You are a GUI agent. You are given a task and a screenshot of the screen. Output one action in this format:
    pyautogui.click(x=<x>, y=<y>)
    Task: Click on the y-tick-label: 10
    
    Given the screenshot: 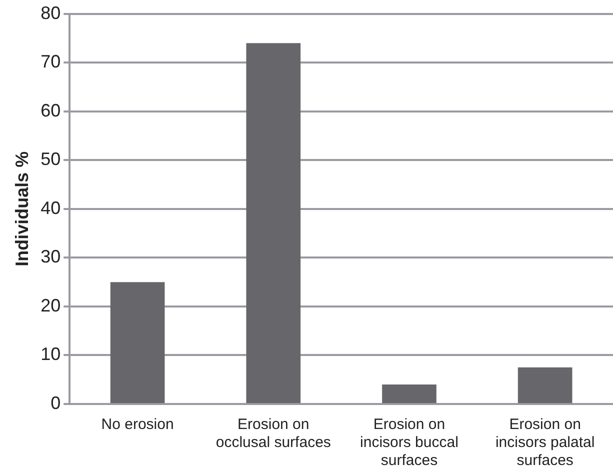 What is the action you would take?
    pyautogui.click(x=50, y=354)
    